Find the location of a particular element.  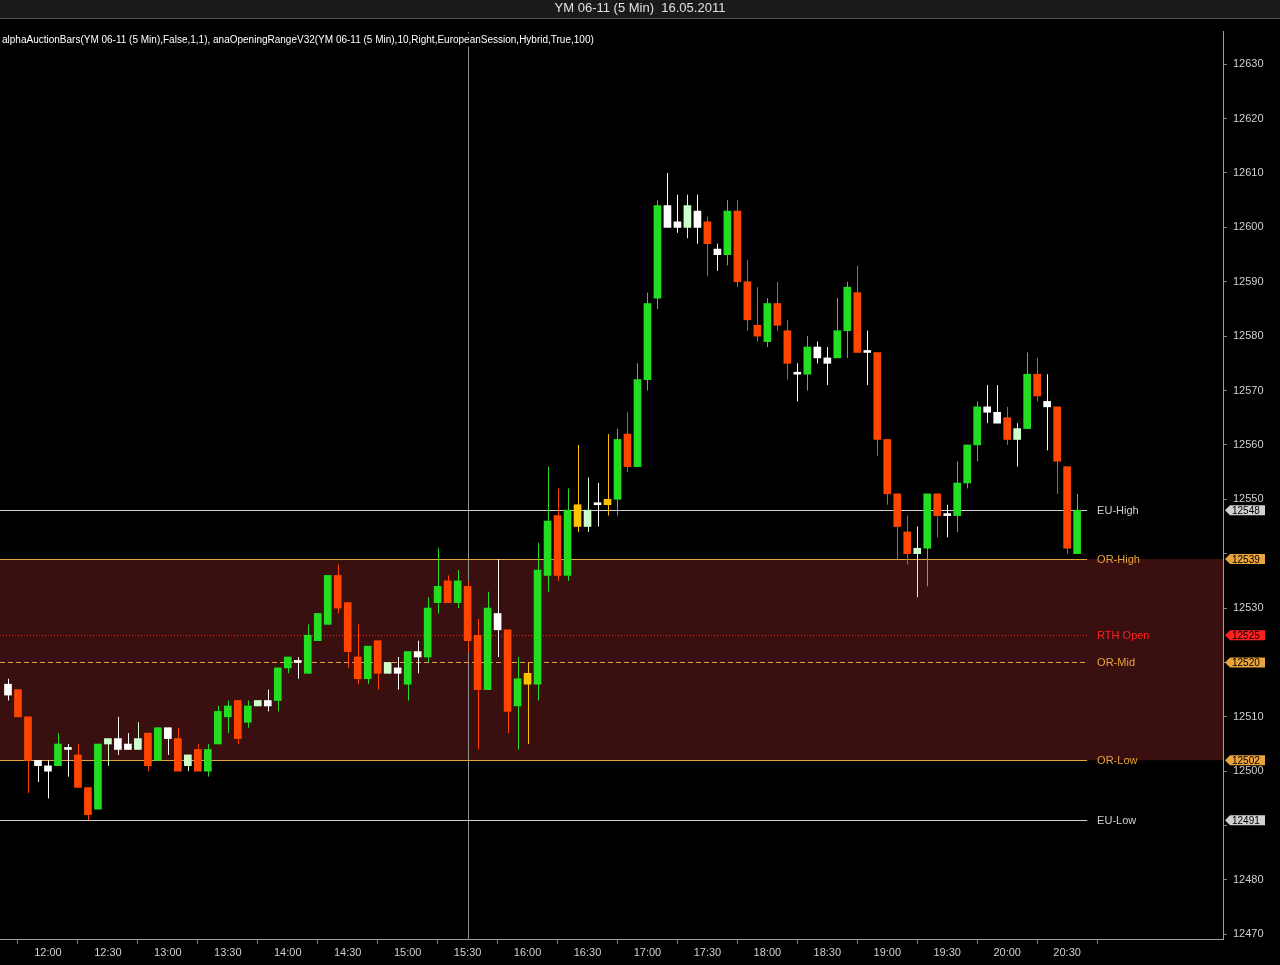

y-tick-label: 12560 is located at coordinates (1248, 443).